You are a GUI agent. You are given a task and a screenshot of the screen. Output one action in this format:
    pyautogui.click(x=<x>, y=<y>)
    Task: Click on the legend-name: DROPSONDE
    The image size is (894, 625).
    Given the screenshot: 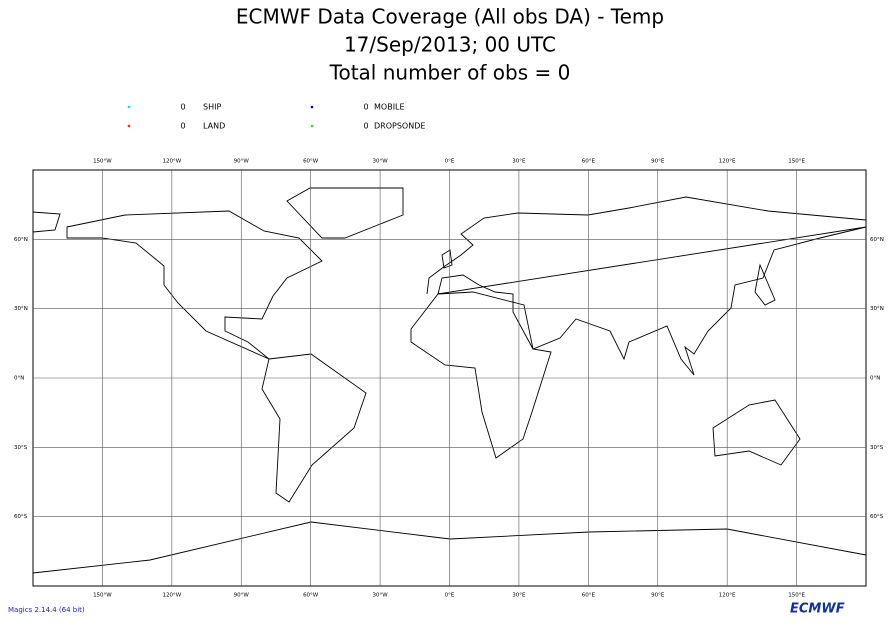 What is the action you would take?
    pyautogui.click(x=399, y=126)
    